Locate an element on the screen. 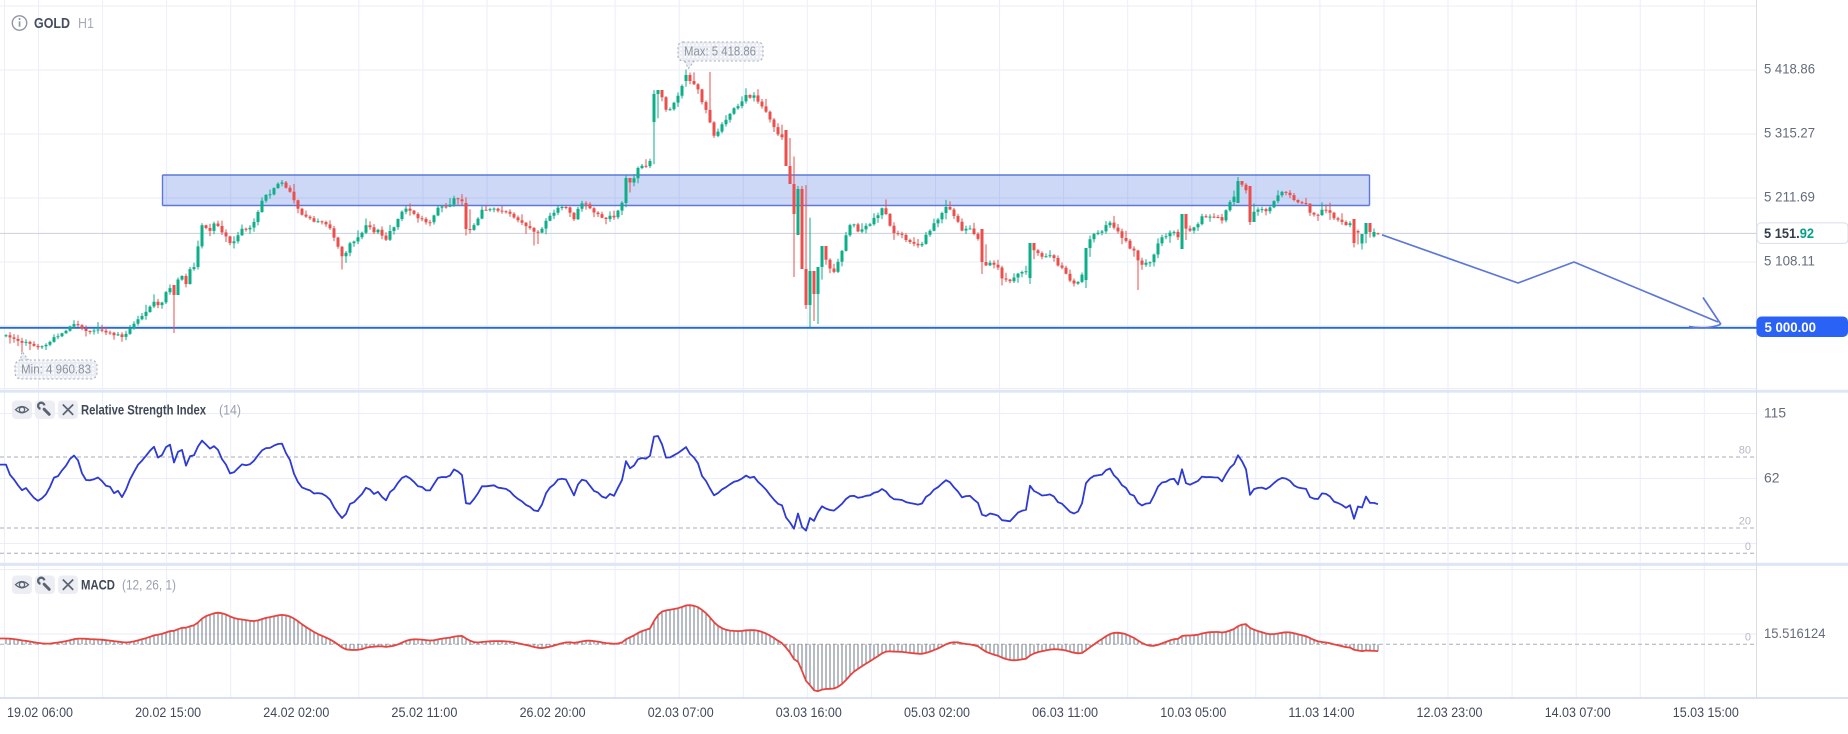  svg-text: 10.03 05:00 is located at coordinates (1193, 712).